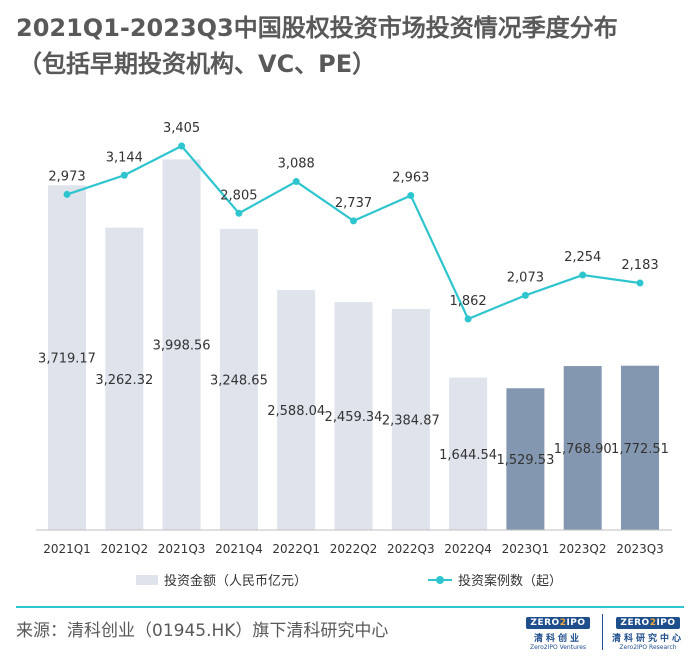  I want to click on count-point-2021Q3, so click(182, 146).